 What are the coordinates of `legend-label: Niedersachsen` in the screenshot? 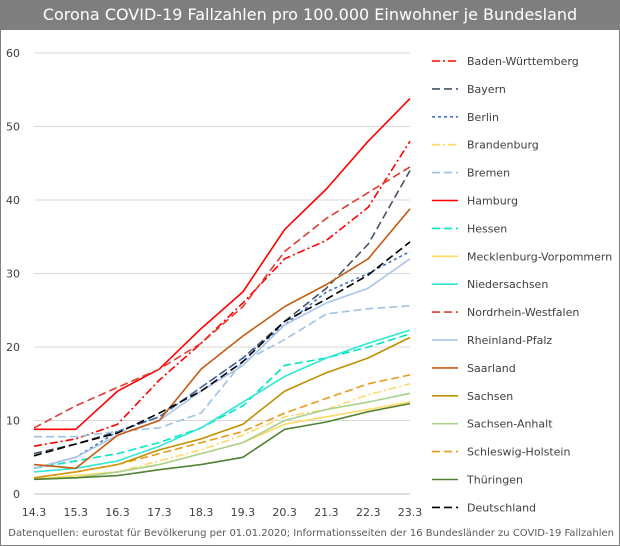 It's located at (507, 284).